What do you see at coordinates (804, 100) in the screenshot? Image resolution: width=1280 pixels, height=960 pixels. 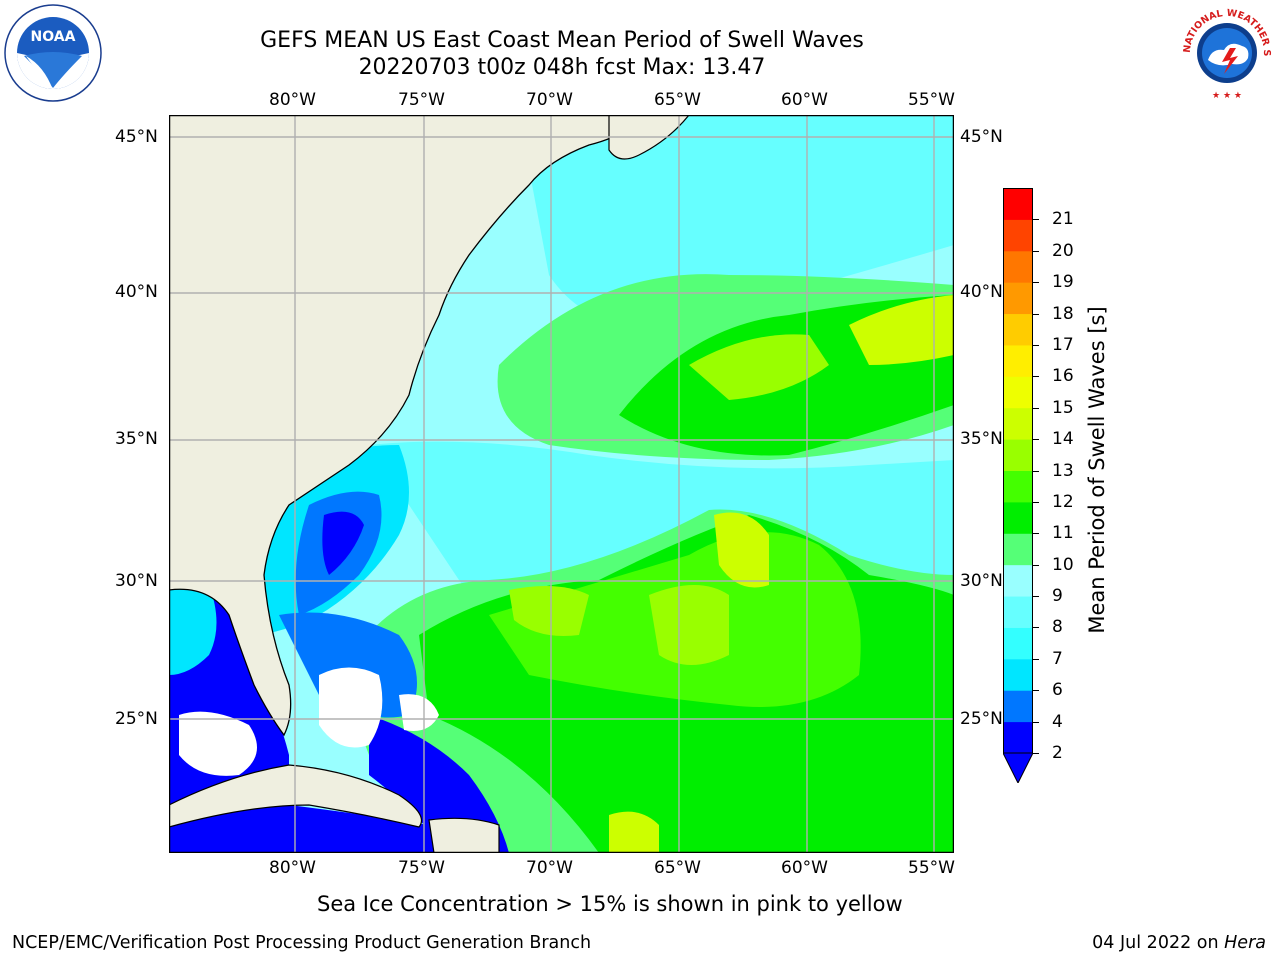 I see `lon-label-top: 60°W` at bounding box center [804, 100].